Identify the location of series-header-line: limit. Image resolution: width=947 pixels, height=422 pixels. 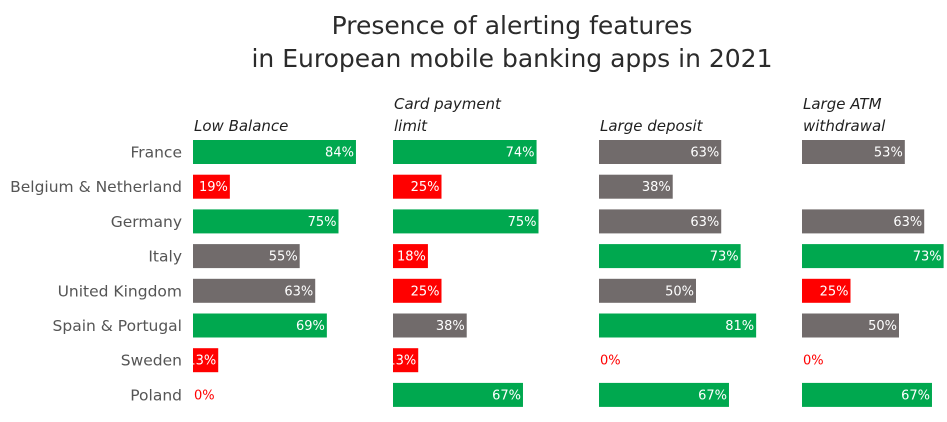
(411, 126).